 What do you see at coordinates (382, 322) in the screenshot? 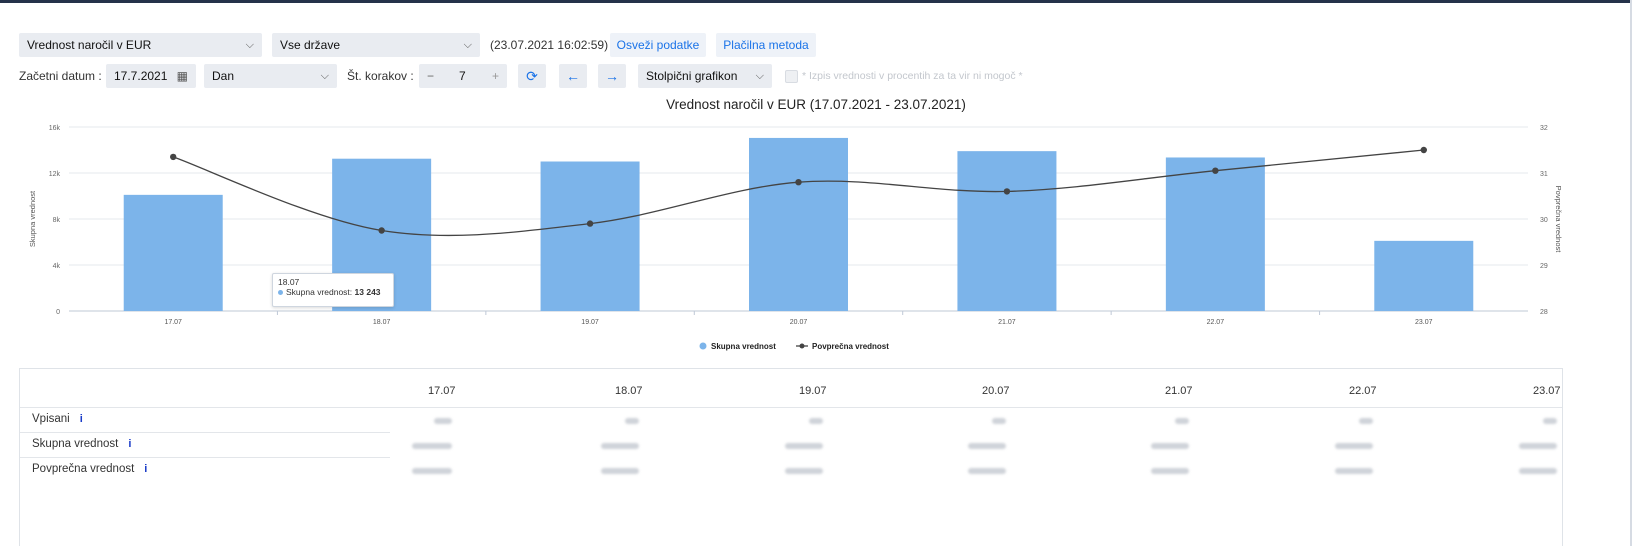
I see `x-tick-label: 18.07` at bounding box center [382, 322].